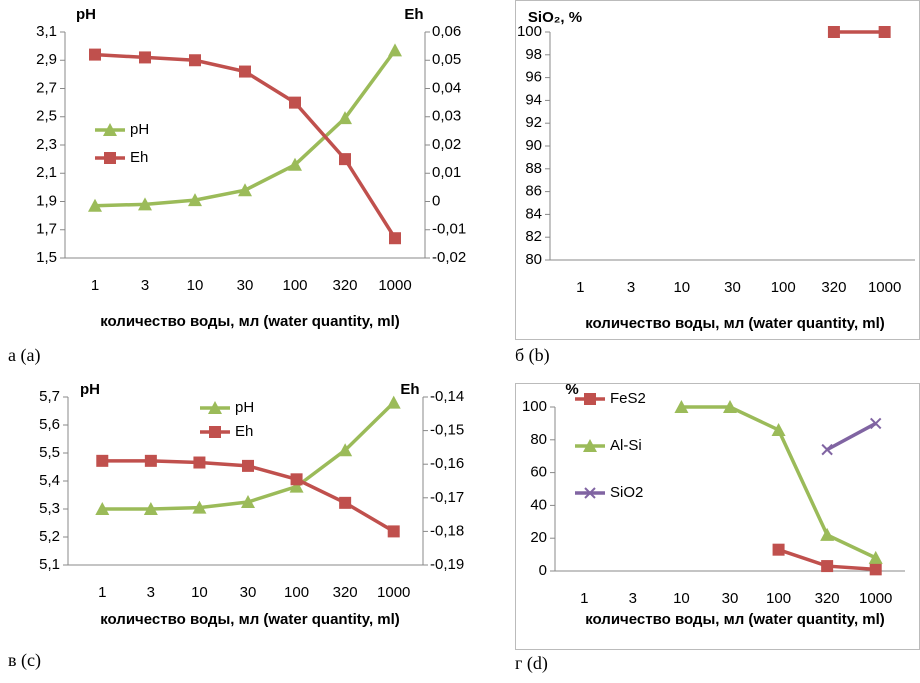 The height and width of the screenshot is (683, 920). I want to click on y-tick-label: 86, so click(533, 191).